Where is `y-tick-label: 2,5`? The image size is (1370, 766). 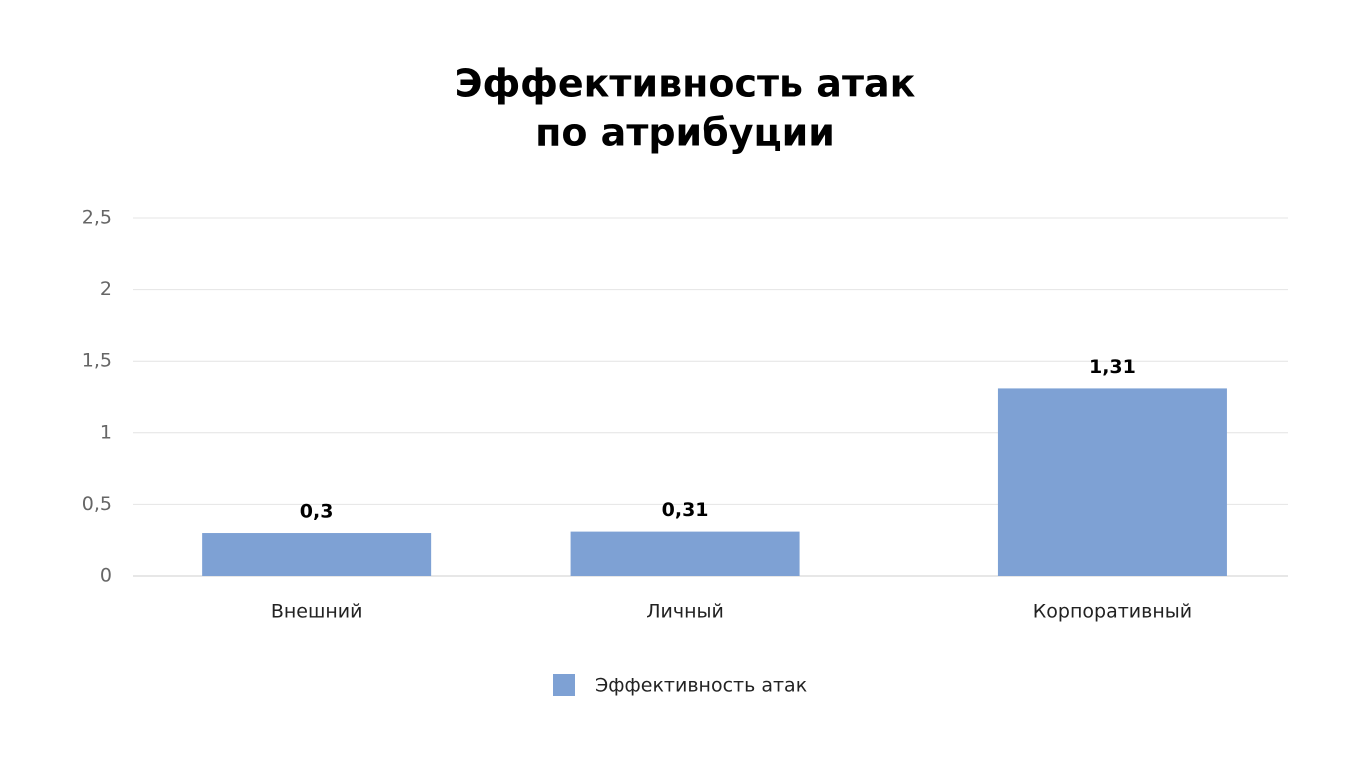
y-tick-label: 2,5 is located at coordinates (97, 218).